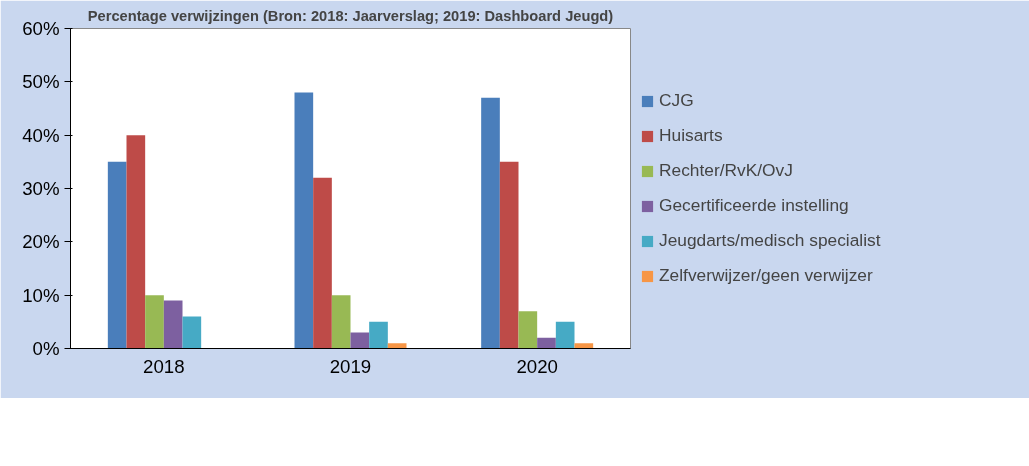 This screenshot has width=1029, height=466. Describe the element at coordinates (537, 366) in the screenshot. I see `x-tick-label: 2020` at that location.